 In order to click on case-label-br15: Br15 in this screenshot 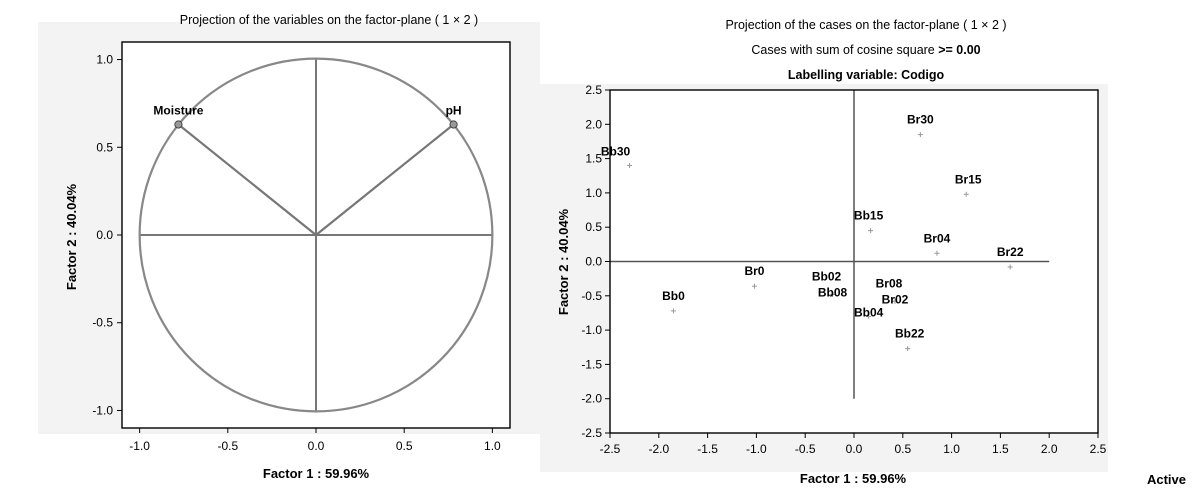, I will do `click(968, 179)`.